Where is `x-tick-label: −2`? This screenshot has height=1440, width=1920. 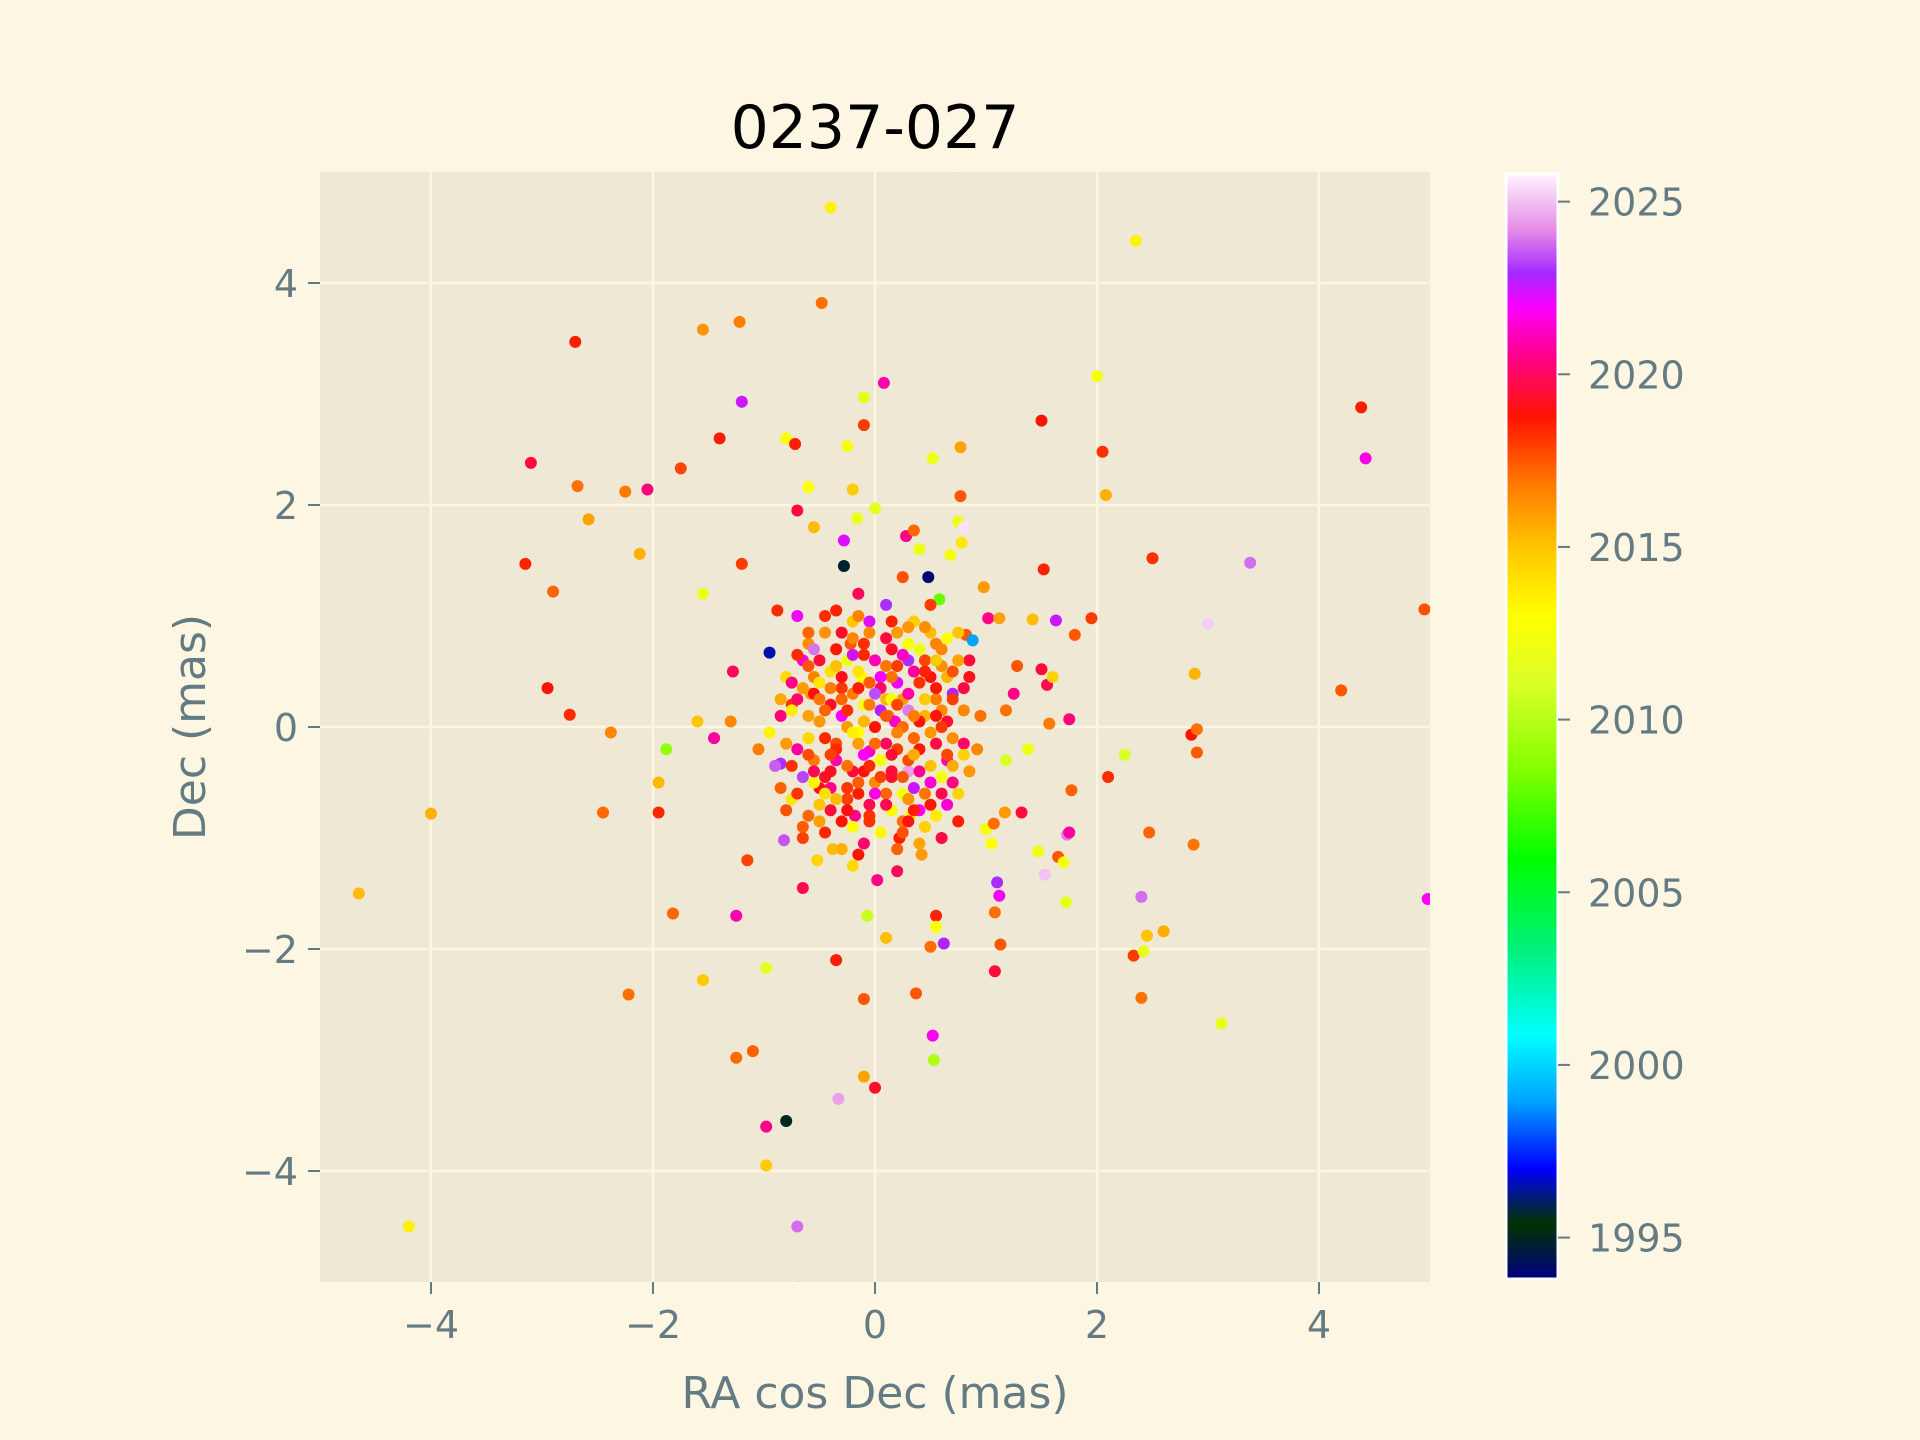
x-tick-label: −2 is located at coordinates (653, 1325).